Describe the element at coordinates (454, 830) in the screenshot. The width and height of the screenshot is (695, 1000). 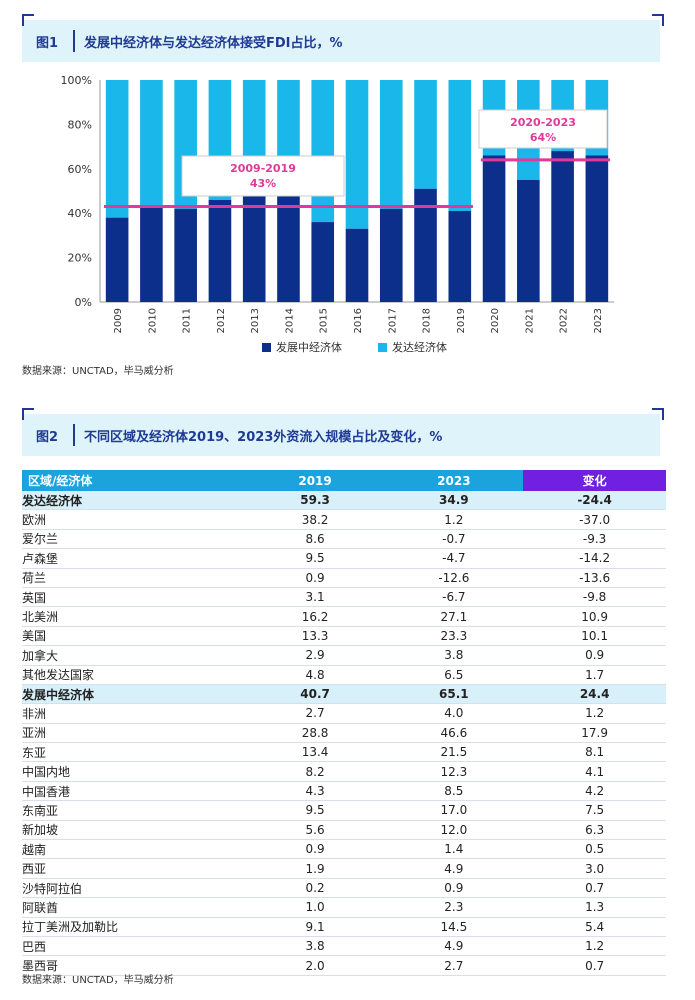
I see `row-value-2023: 12.0` at that location.